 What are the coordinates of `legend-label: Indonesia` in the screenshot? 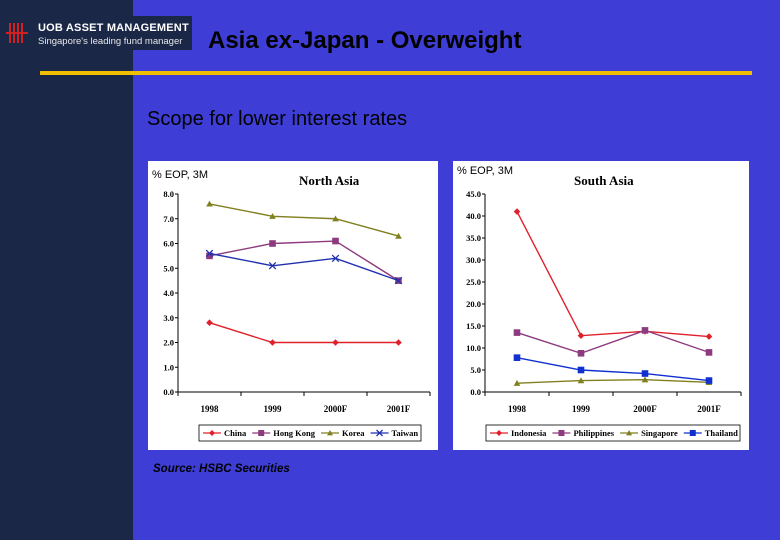 It's located at (529, 433).